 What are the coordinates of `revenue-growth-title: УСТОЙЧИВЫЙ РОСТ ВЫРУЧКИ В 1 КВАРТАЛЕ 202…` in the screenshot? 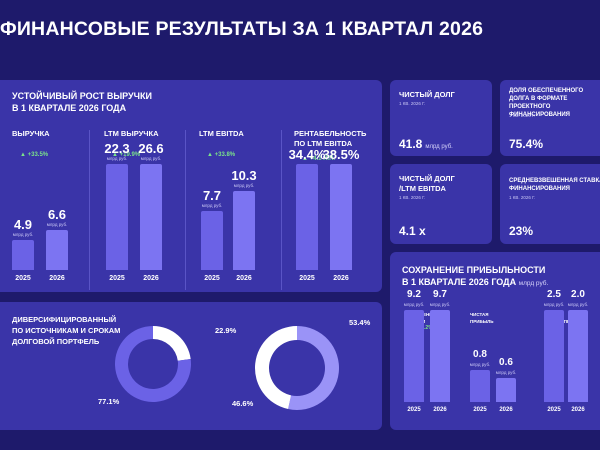 It's located at (82, 102).